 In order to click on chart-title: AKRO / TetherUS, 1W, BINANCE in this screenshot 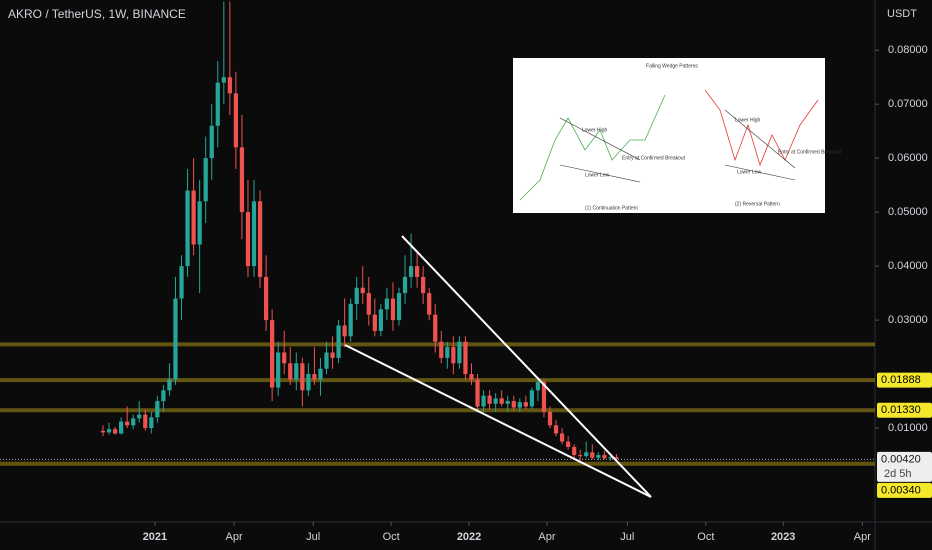, I will do `click(97, 14)`.